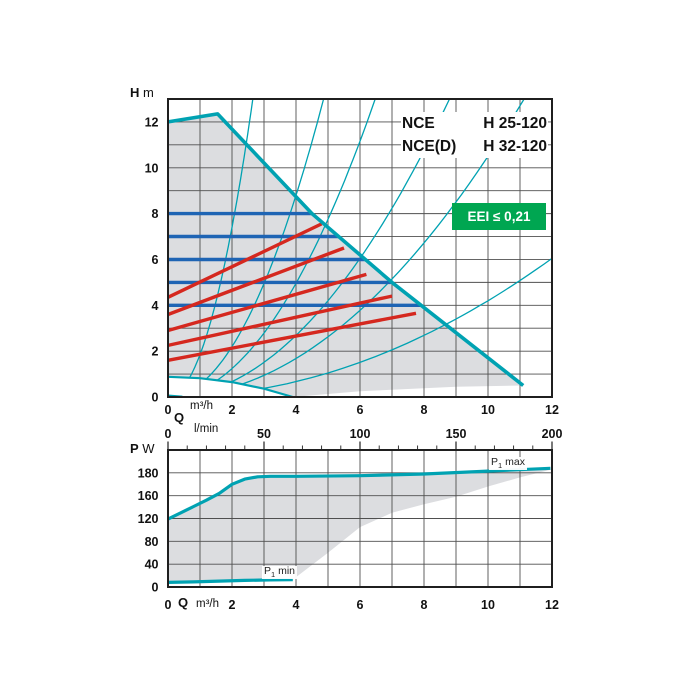 The height and width of the screenshot is (700, 700). Describe the element at coordinates (179, 417) in the screenshot. I see `flow-quantity-top: Q` at that location.